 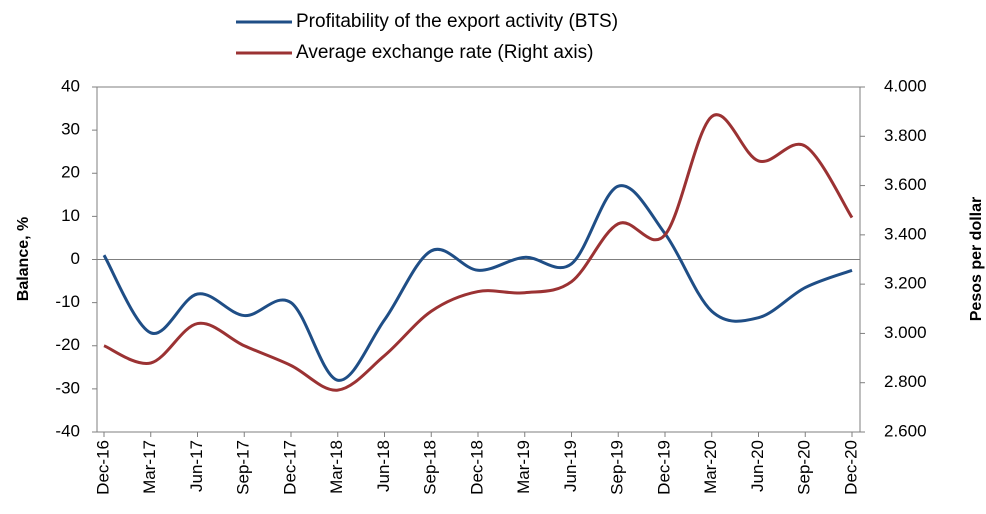 What do you see at coordinates (70, 85) in the screenshot?
I see `y-tick-label: 40` at bounding box center [70, 85].